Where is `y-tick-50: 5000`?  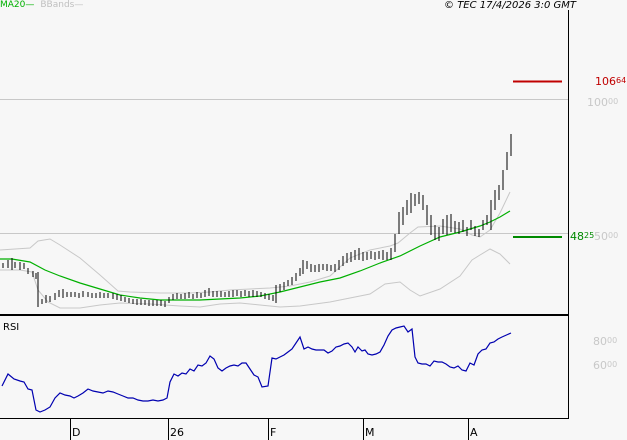 y-tick-50: 5000 is located at coordinates (606, 236).